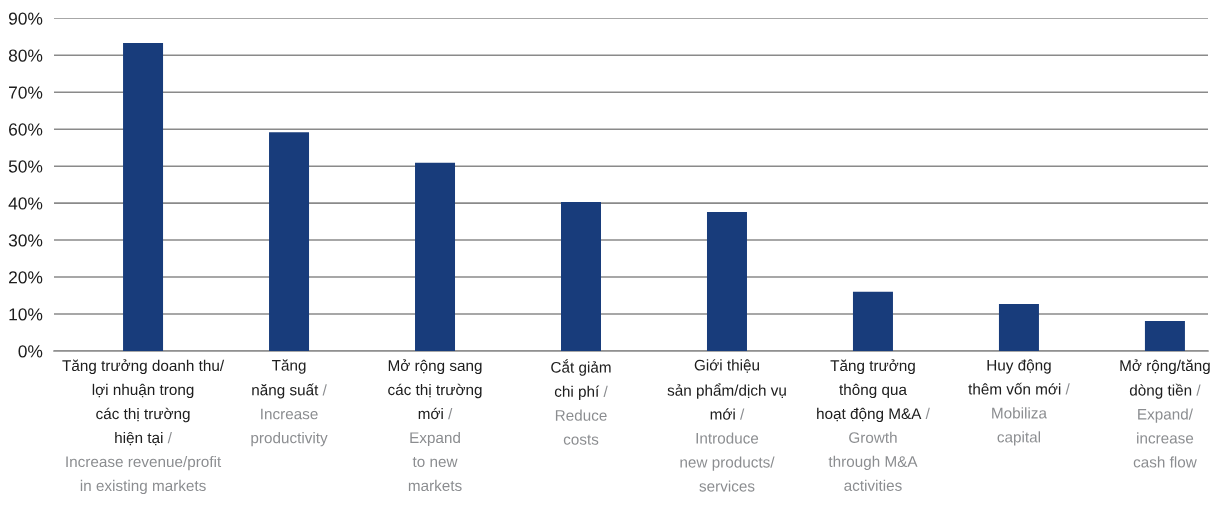  Describe the element at coordinates (581, 402) in the screenshot. I see `x-tick-label: Cắt giảm chi phí / Reduce costs` at that location.